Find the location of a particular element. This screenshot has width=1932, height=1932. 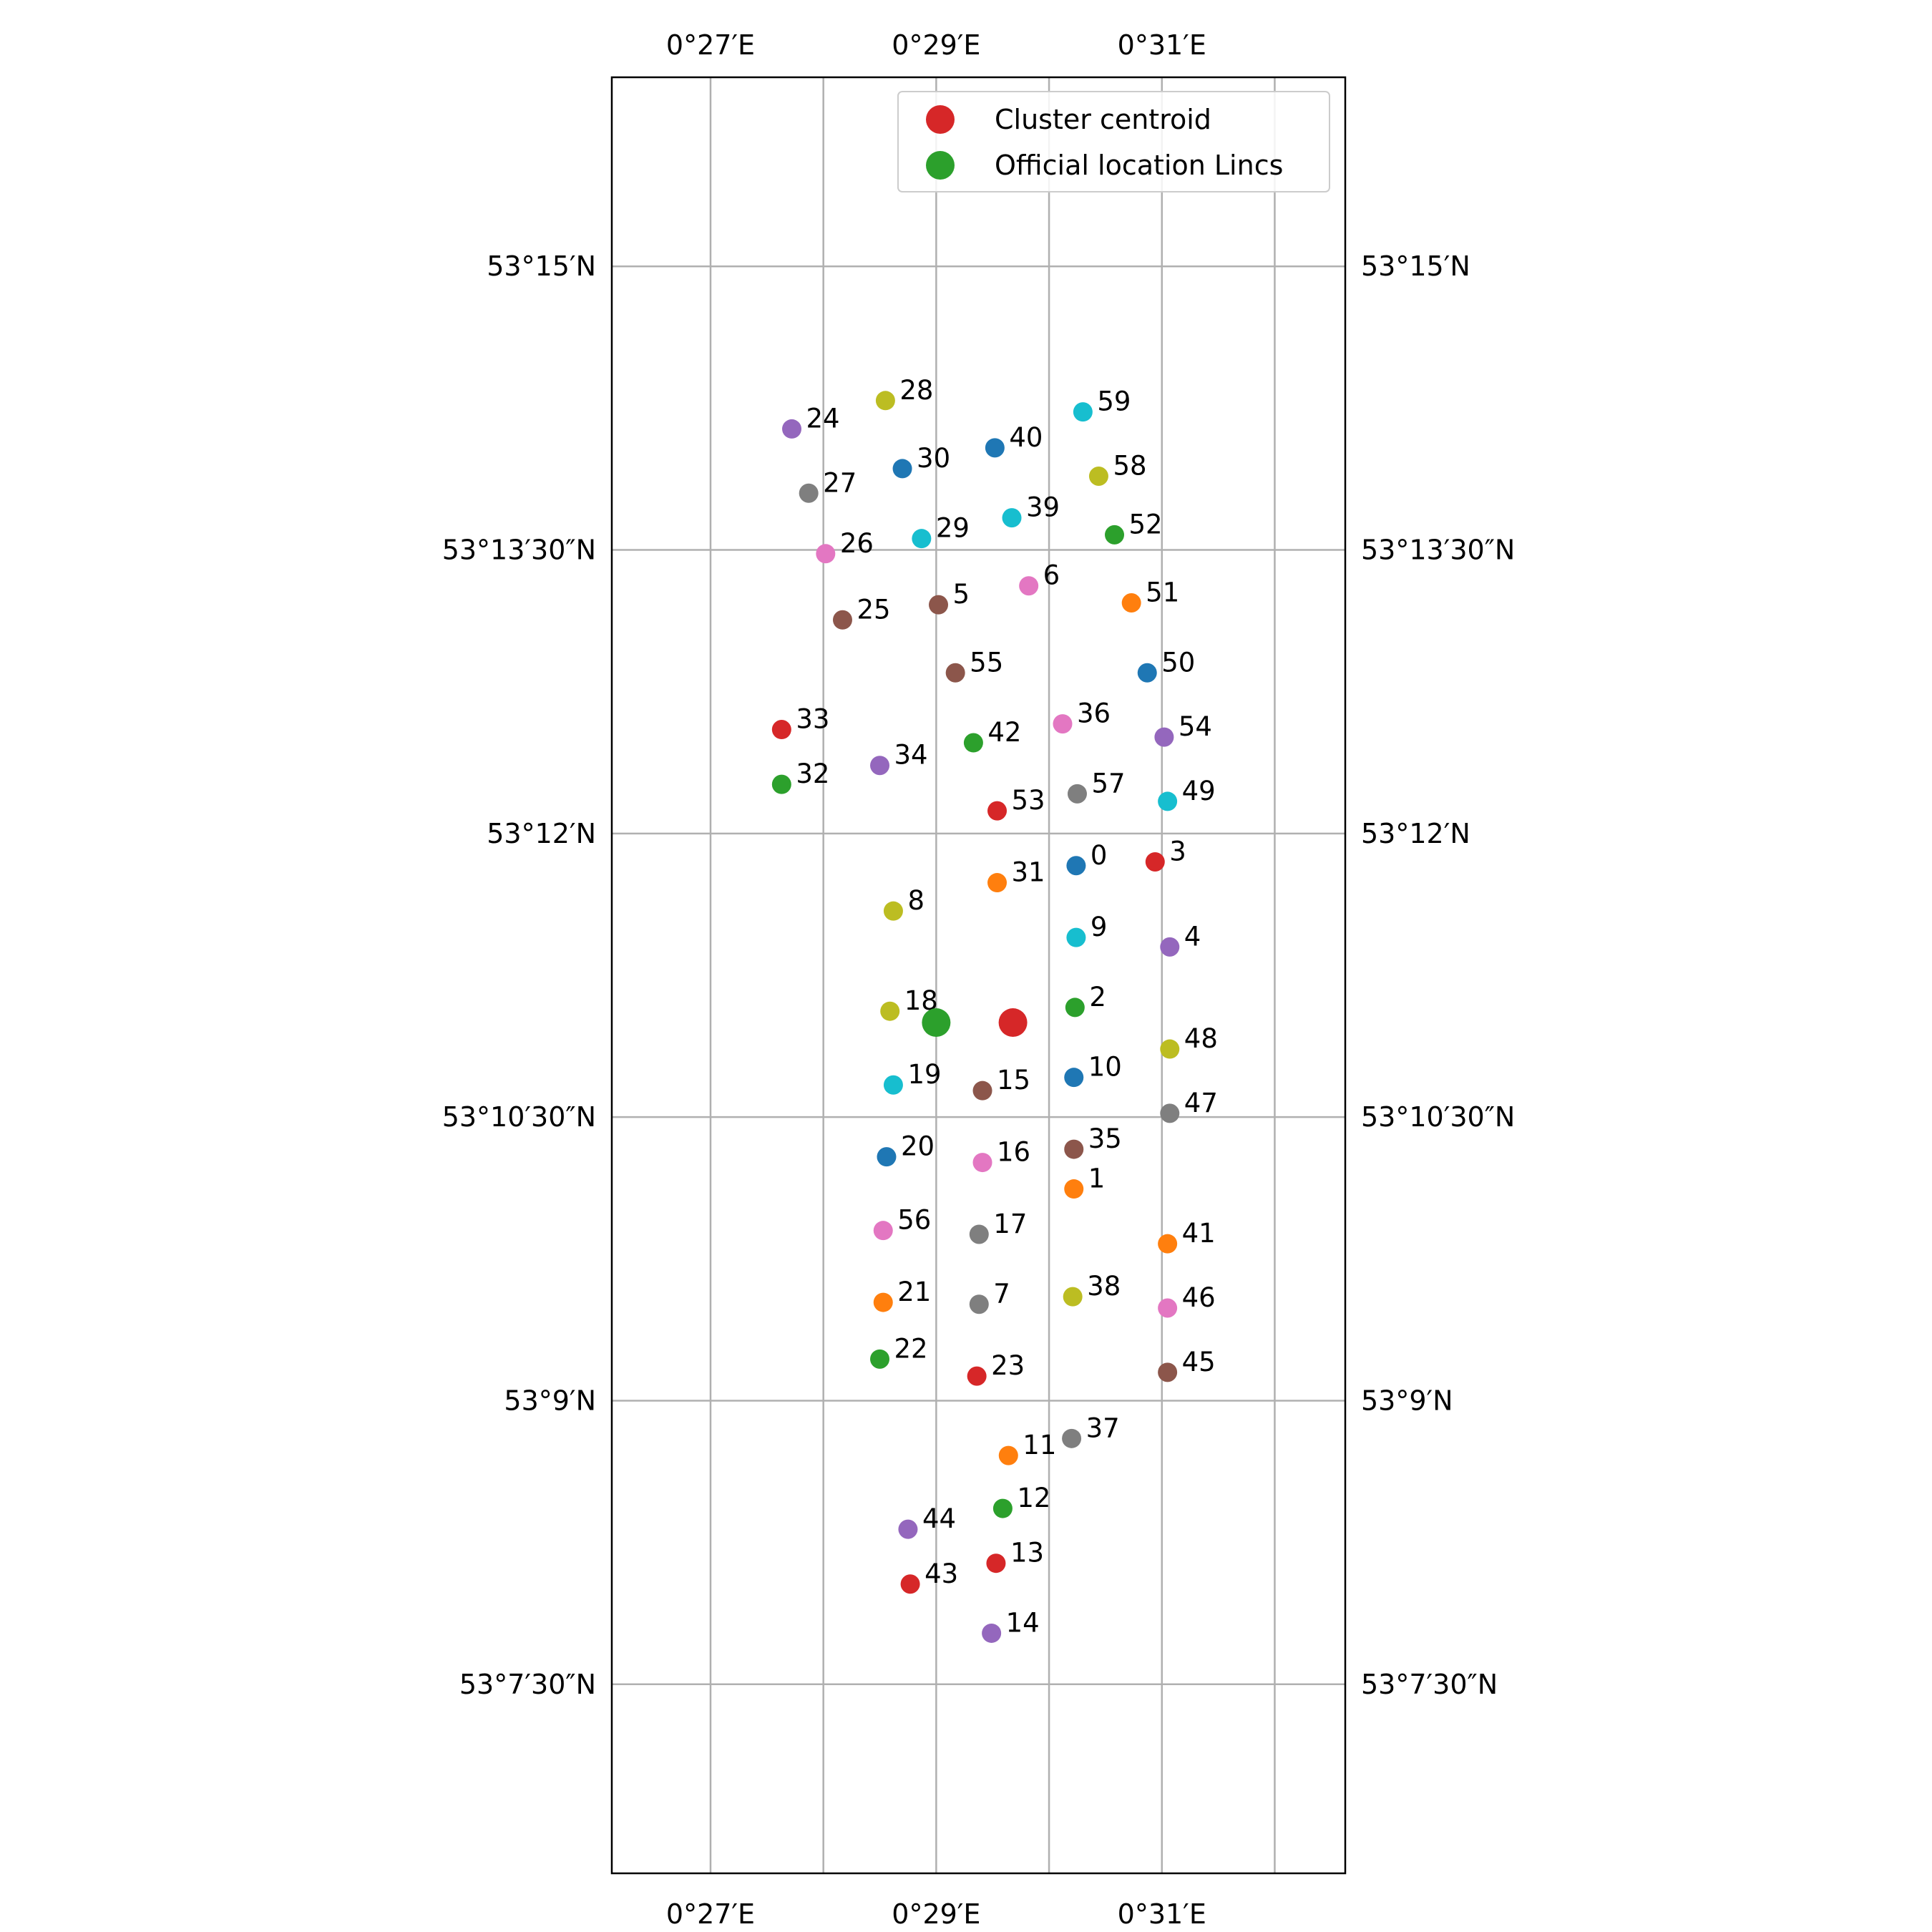

point-label-38: 38 is located at coordinates (1104, 1286).